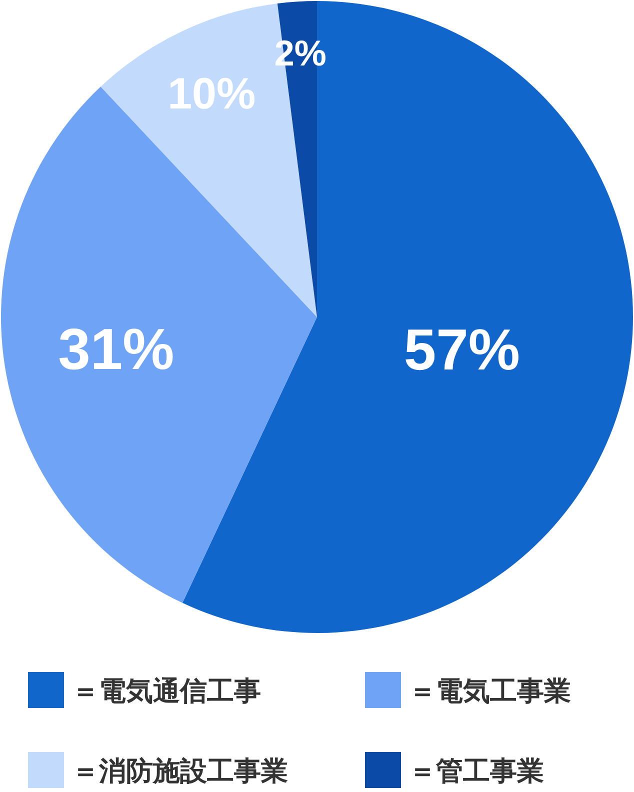  Describe the element at coordinates (166, 691) in the screenshot. I see `legend-label: ＝電気通信工事` at that location.